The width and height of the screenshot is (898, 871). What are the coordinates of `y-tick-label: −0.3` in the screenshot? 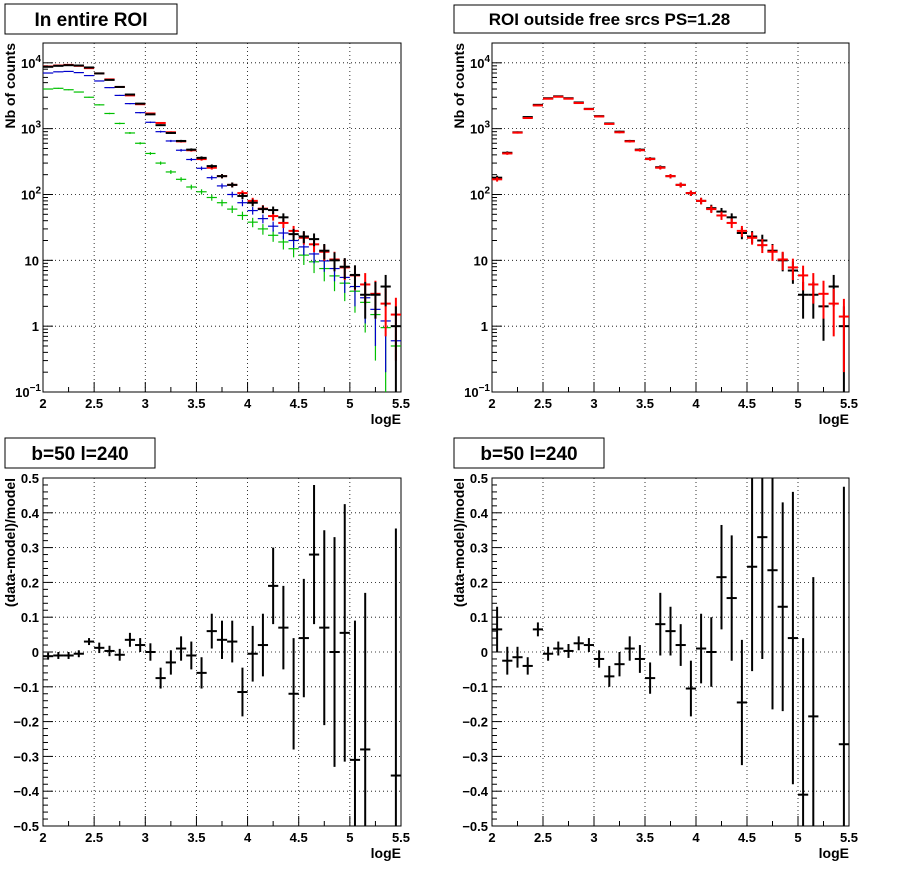 It's located at (26, 756).